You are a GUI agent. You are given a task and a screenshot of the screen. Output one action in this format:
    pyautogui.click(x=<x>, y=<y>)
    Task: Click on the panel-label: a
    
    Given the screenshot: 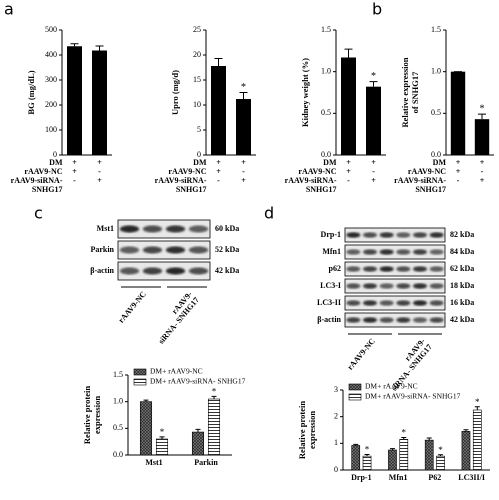 What is the action you would take?
    pyautogui.click(x=9, y=9)
    